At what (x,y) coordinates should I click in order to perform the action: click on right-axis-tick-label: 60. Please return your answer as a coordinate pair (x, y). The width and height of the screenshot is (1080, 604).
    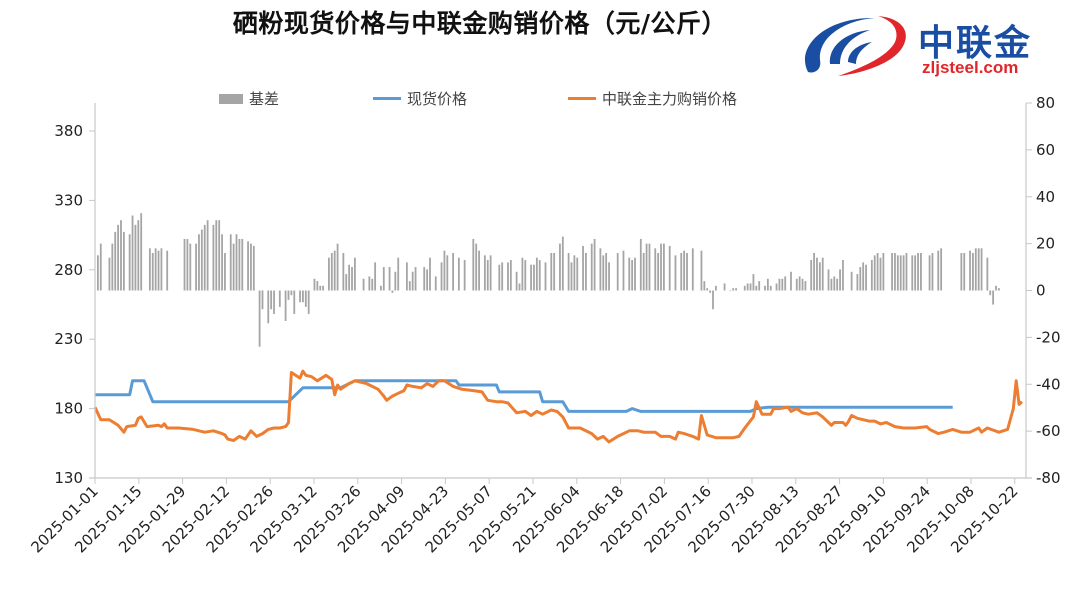
    Looking at the image, I should click on (1045, 150).